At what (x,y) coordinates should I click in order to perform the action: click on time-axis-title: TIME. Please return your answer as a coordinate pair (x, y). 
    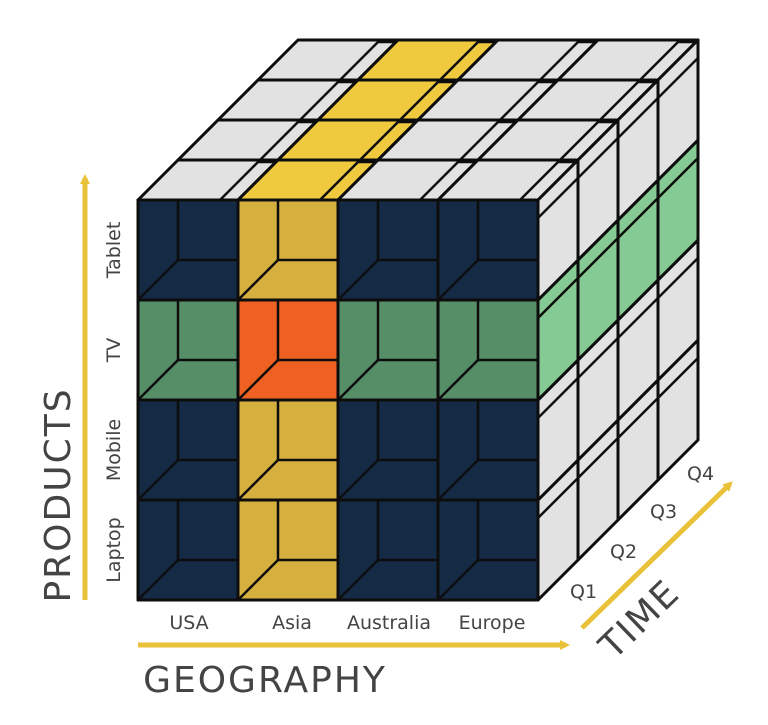
    Looking at the image, I should click on (639, 620).